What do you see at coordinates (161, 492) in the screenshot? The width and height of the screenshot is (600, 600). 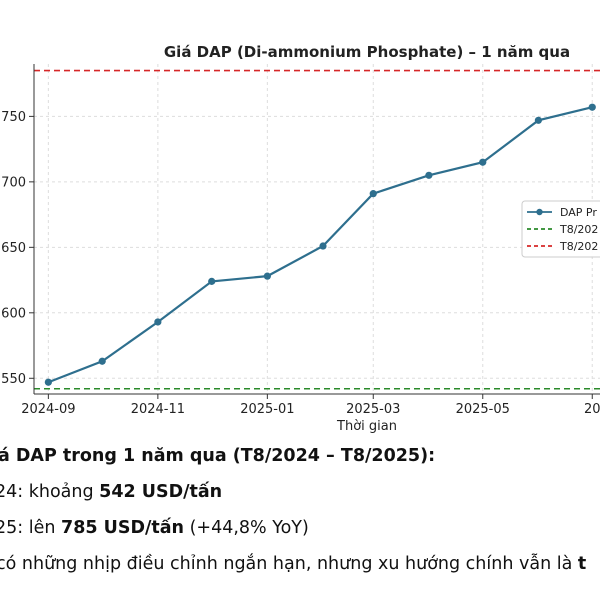 I see `start-price: 542 USD/tấn` at bounding box center [161, 492].